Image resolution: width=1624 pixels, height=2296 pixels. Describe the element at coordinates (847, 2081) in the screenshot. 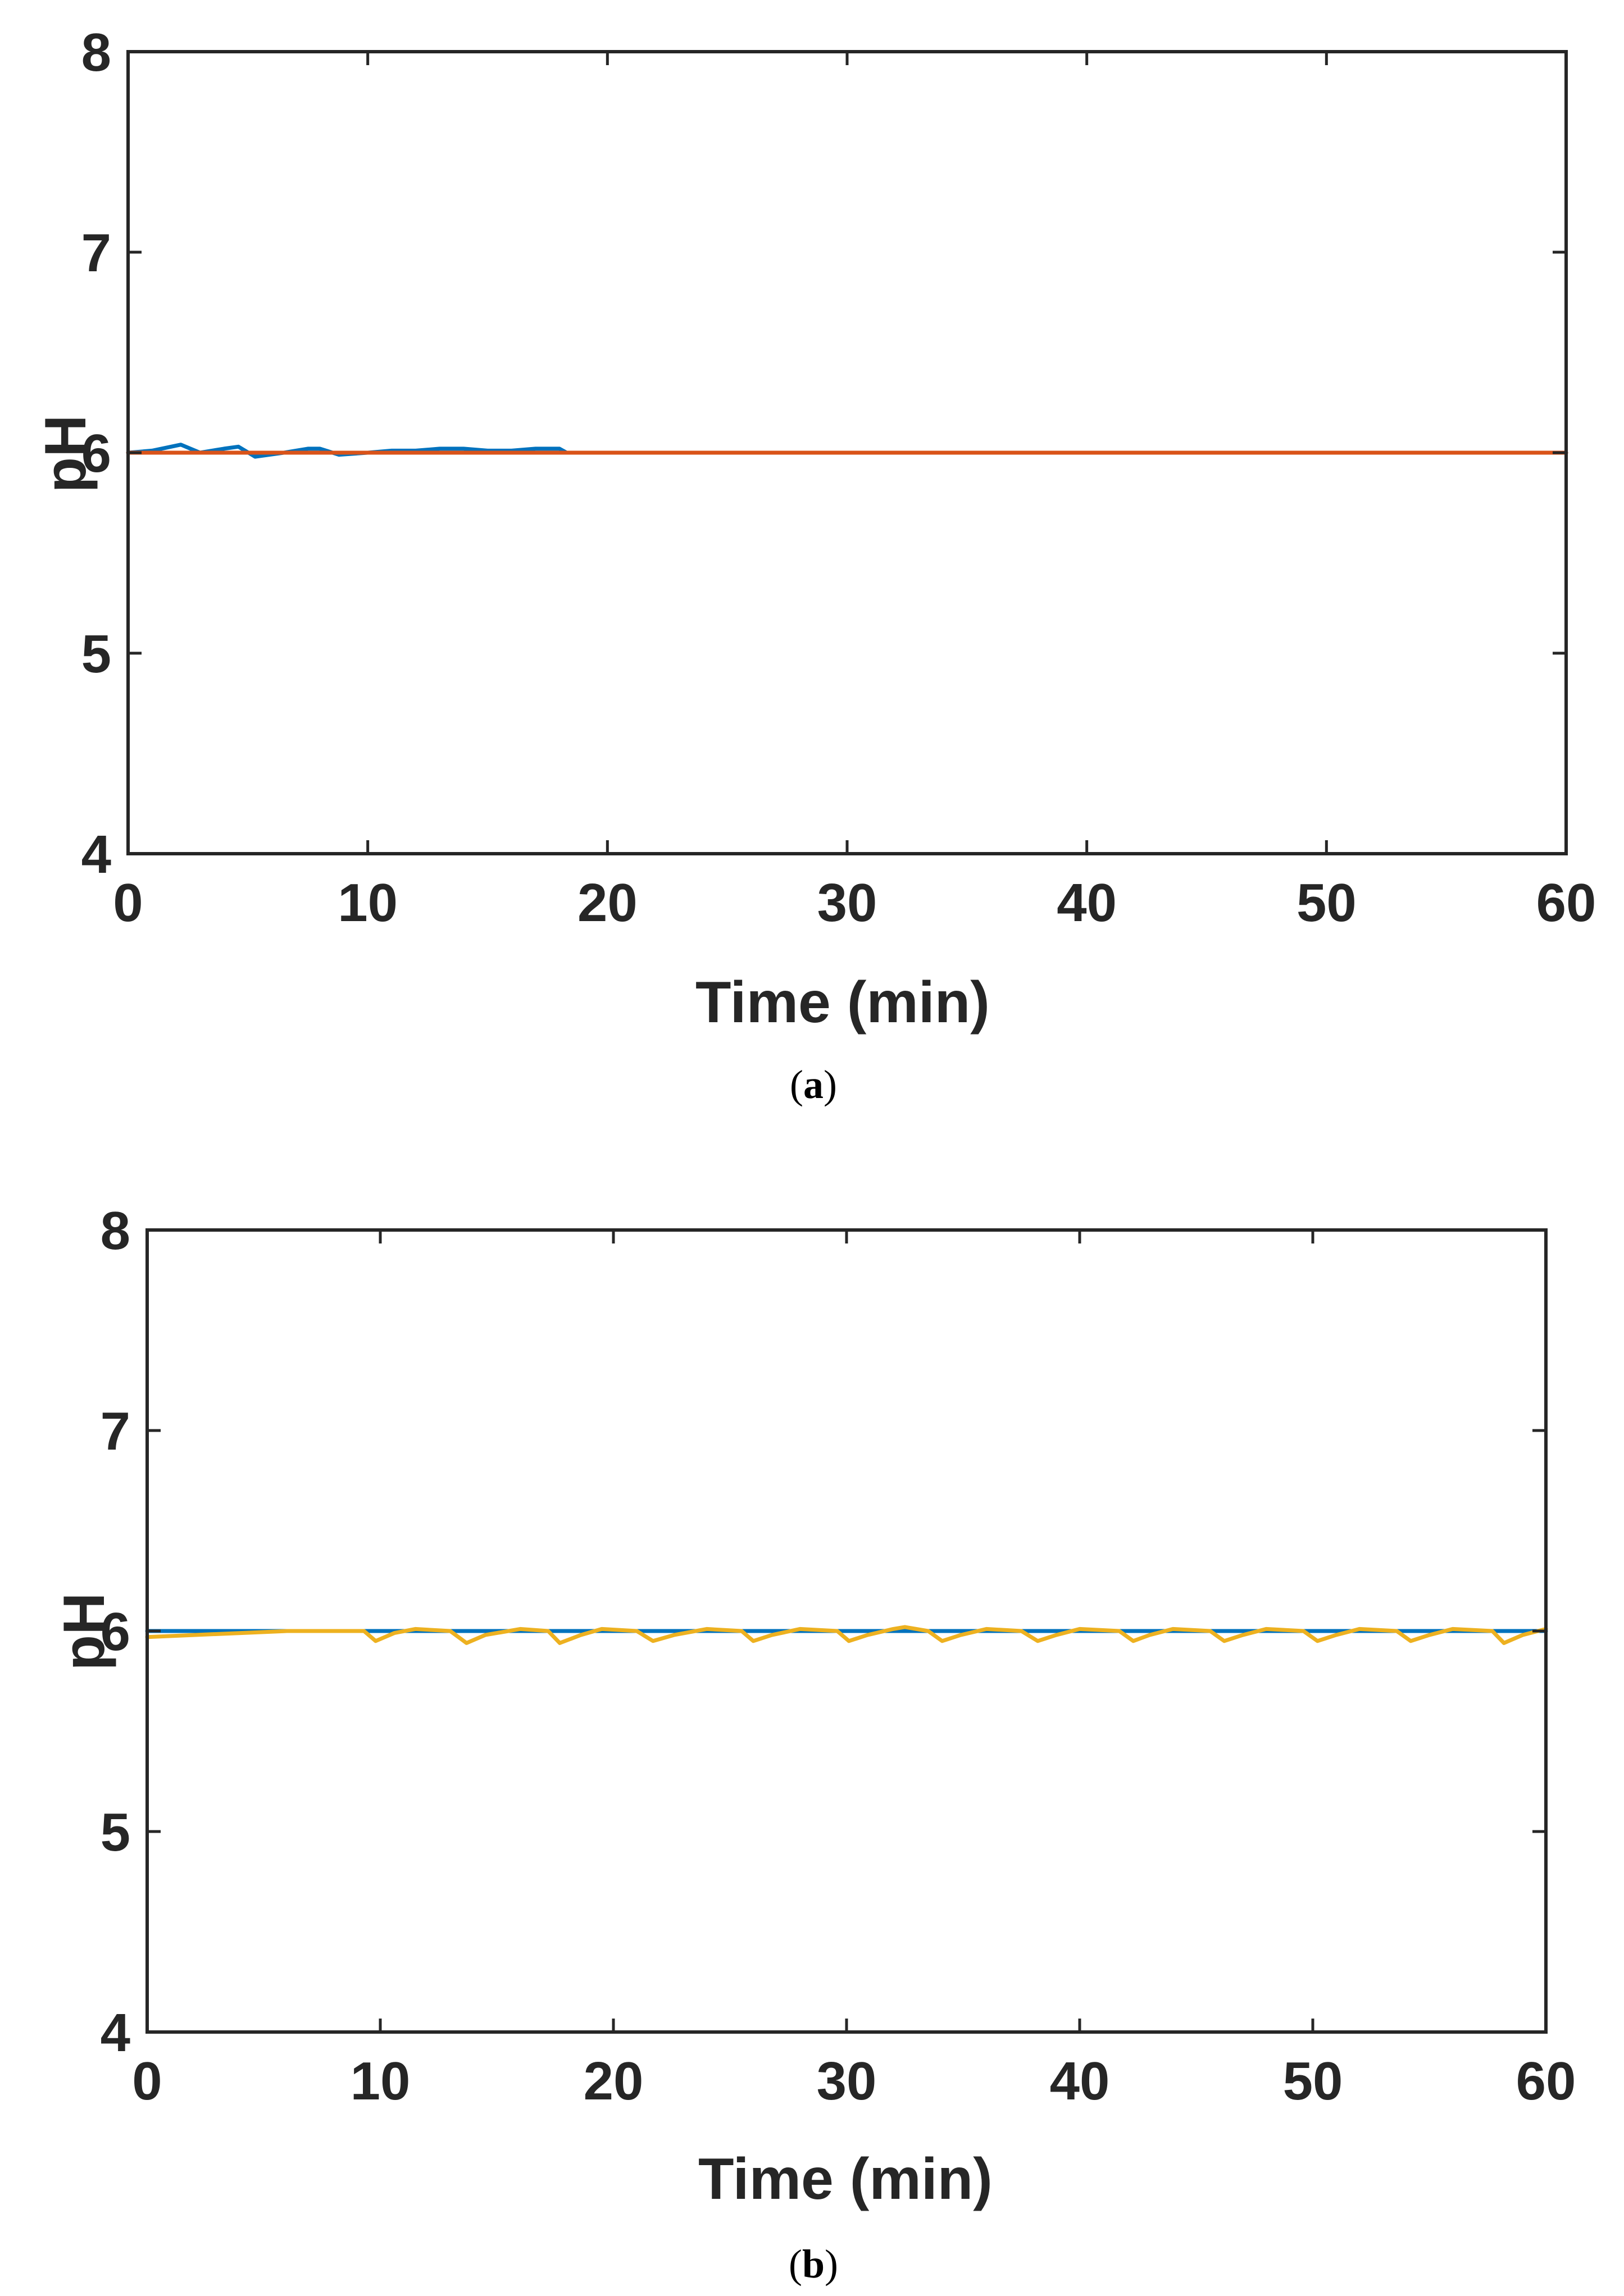

I see `x-tick-label-b-3: 30` at that location.